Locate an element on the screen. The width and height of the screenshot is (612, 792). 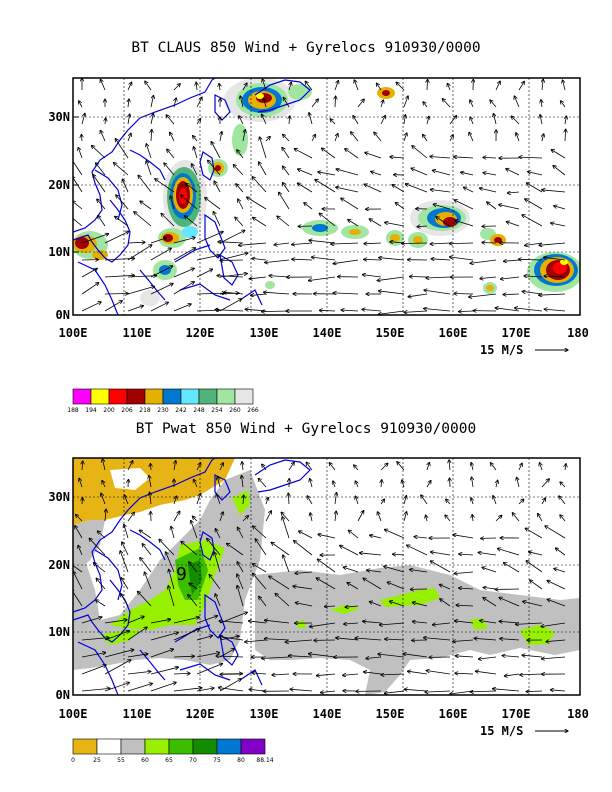
colorbar-label: 65 is located at coordinates (169, 760).